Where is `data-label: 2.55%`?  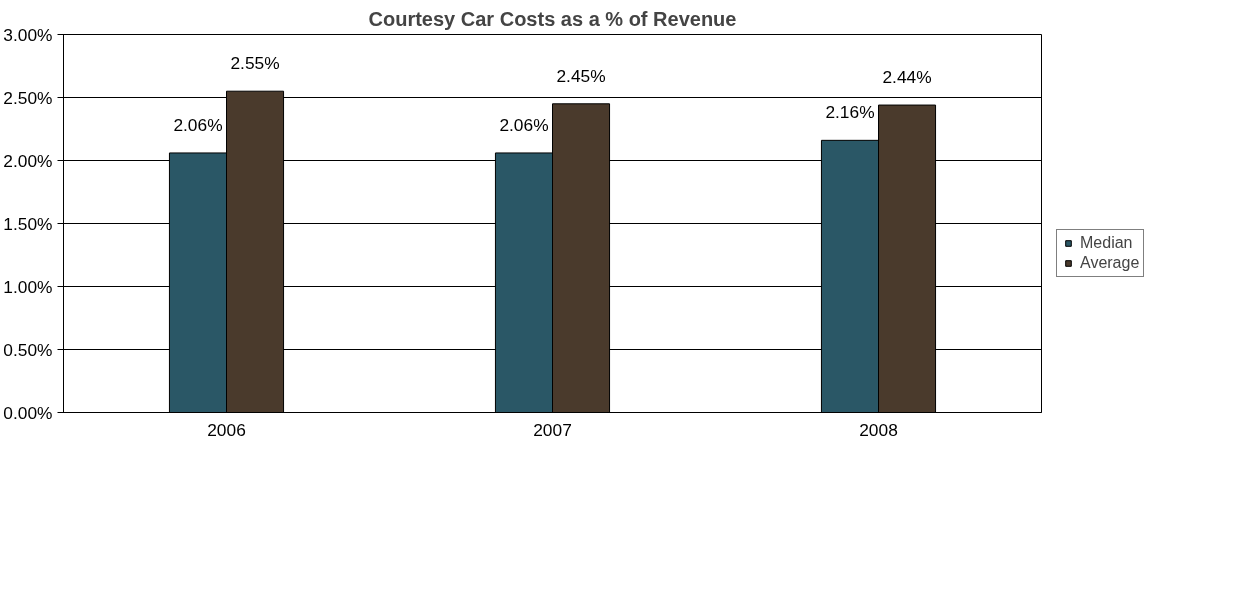
data-label: 2.55% is located at coordinates (255, 63).